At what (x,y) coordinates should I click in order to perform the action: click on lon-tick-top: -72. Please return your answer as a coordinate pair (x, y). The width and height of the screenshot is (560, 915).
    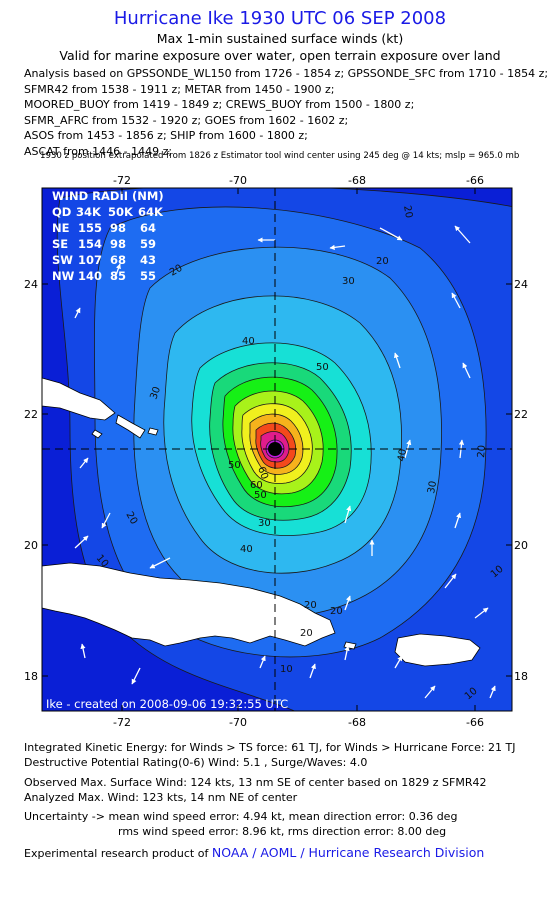
    Looking at the image, I should click on (122, 180).